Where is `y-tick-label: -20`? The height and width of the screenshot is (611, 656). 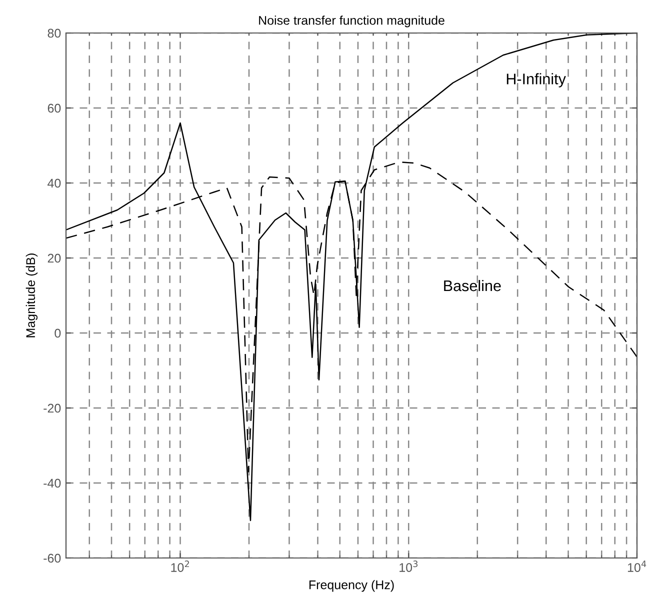
y-tick-label: -20 is located at coordinates (52, 408).